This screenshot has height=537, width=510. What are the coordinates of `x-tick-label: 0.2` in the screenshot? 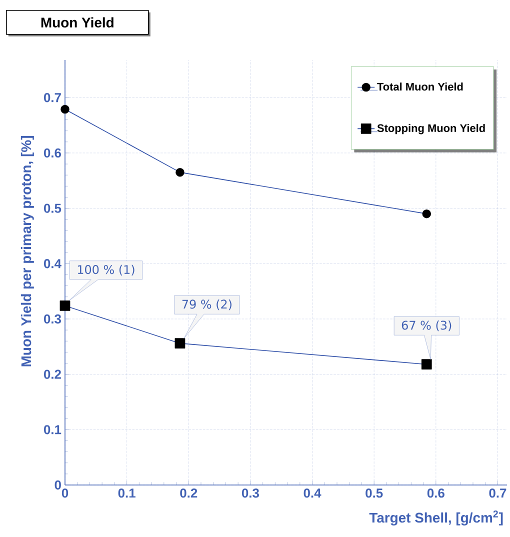 It's located at (189, 493).